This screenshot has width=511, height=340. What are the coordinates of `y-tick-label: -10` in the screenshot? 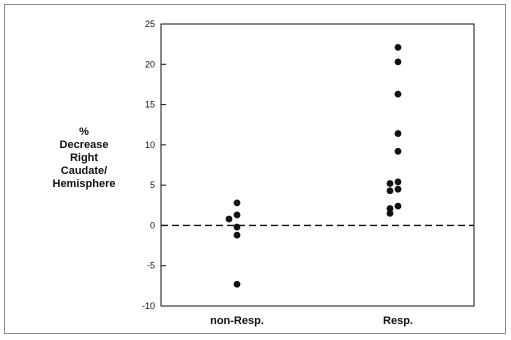 It's located at (148, 306).